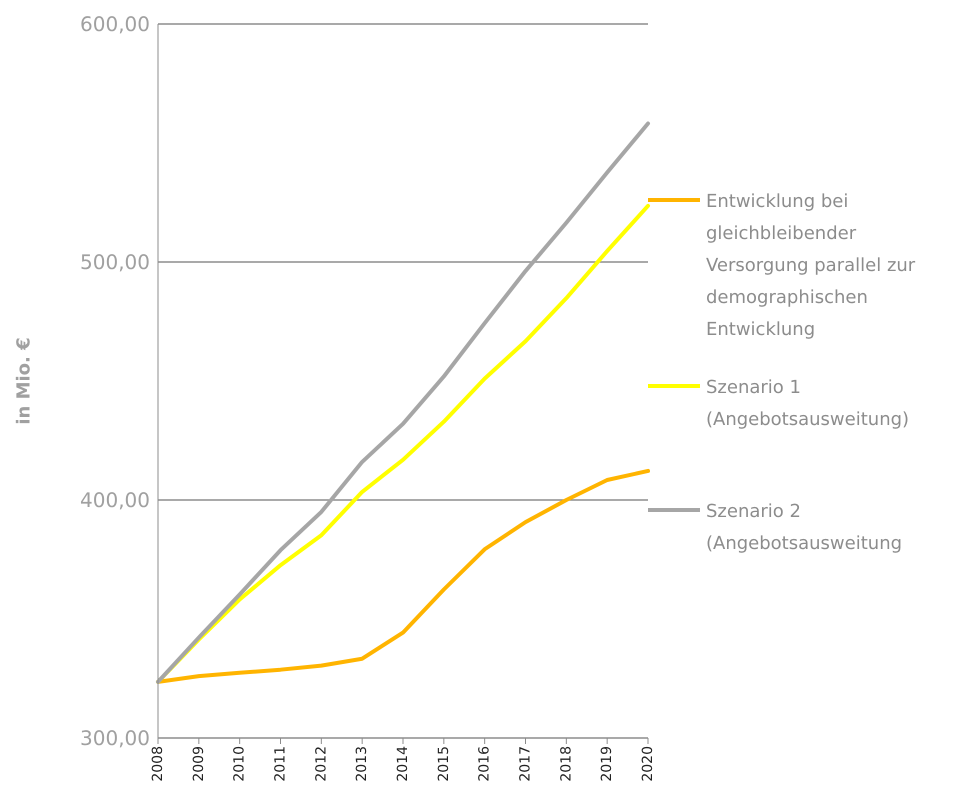 The image size is (977, 799). What do you see at coordinates (525, 764) in the screenshot?
I see `x-tick-label: 2017` at bounding box center [525, 764].